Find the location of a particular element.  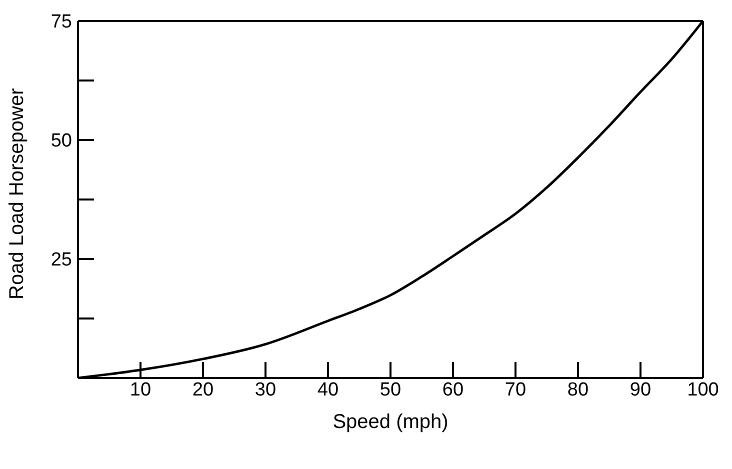

x-tick-label: 90 is located at coordinates (641, 389).